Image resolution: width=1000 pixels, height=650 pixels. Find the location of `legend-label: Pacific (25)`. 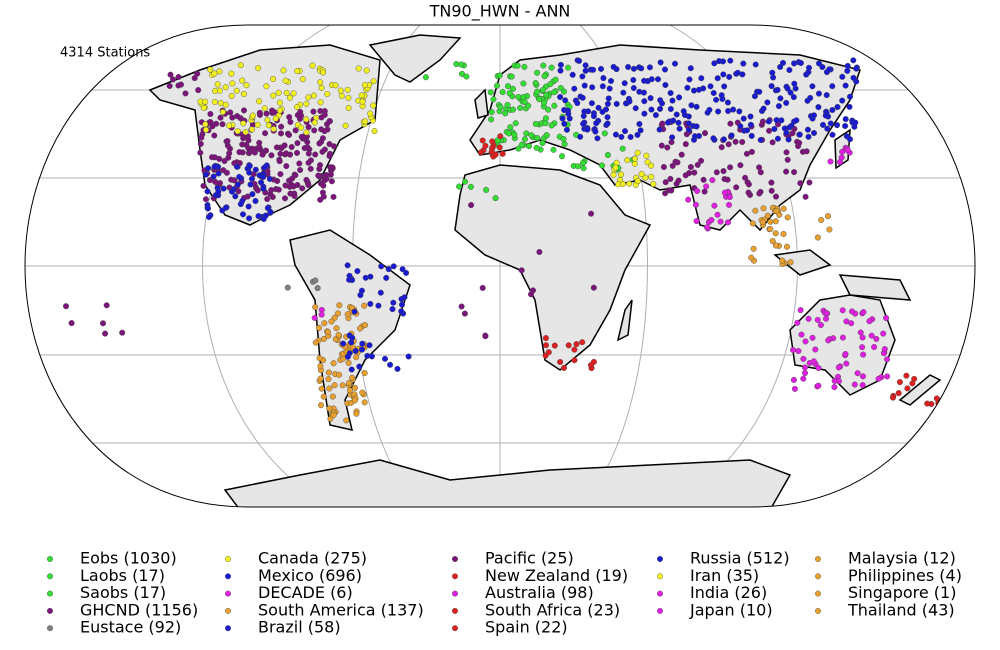

legend-label: Pacific (25) is located at coordinates (529, 558).